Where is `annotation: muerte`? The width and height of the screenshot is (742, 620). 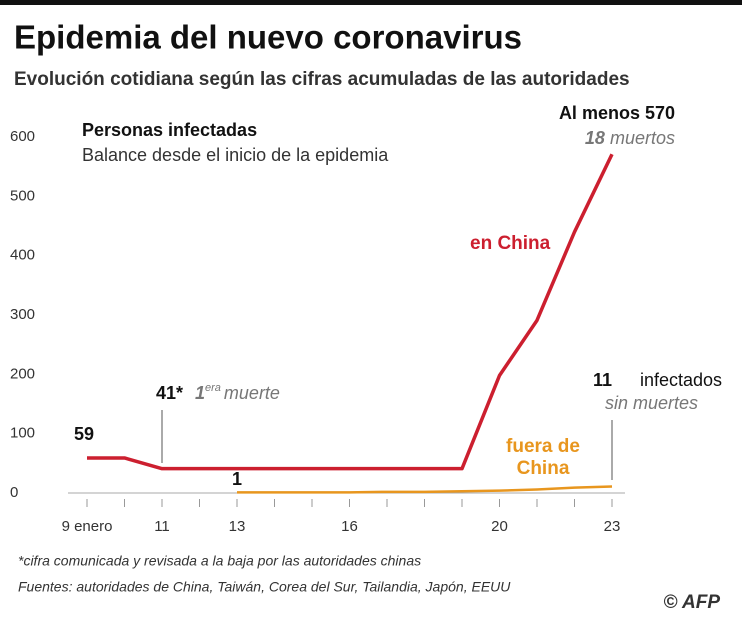 annotation: muerte is located at coordinates (252, 393).